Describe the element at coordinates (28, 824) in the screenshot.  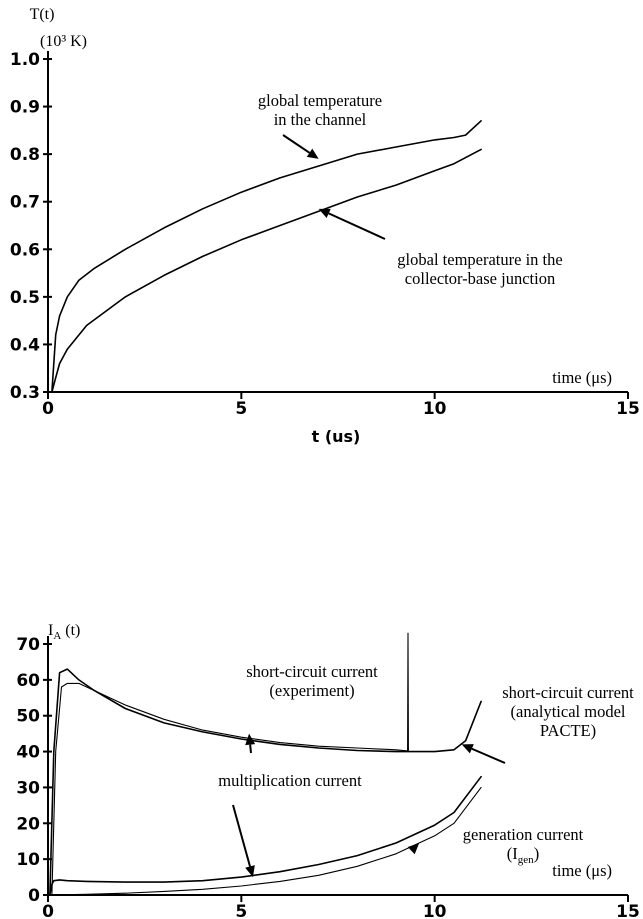
I see `y-tick-label: 20` at that location.